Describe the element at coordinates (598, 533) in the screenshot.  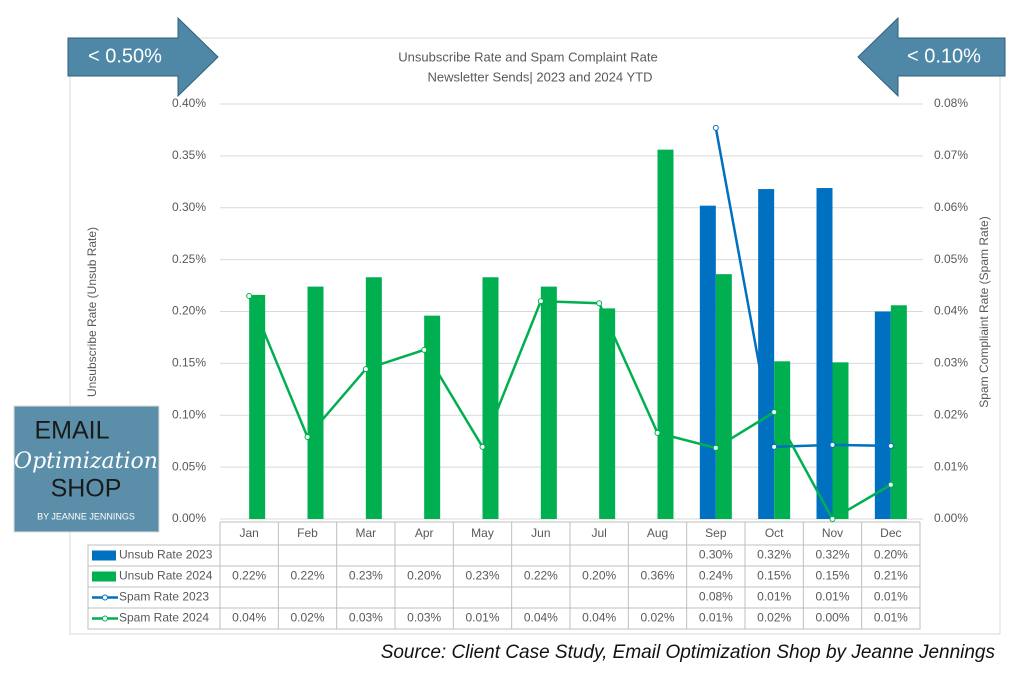
I see `x-tick-label: Jul` at that location.